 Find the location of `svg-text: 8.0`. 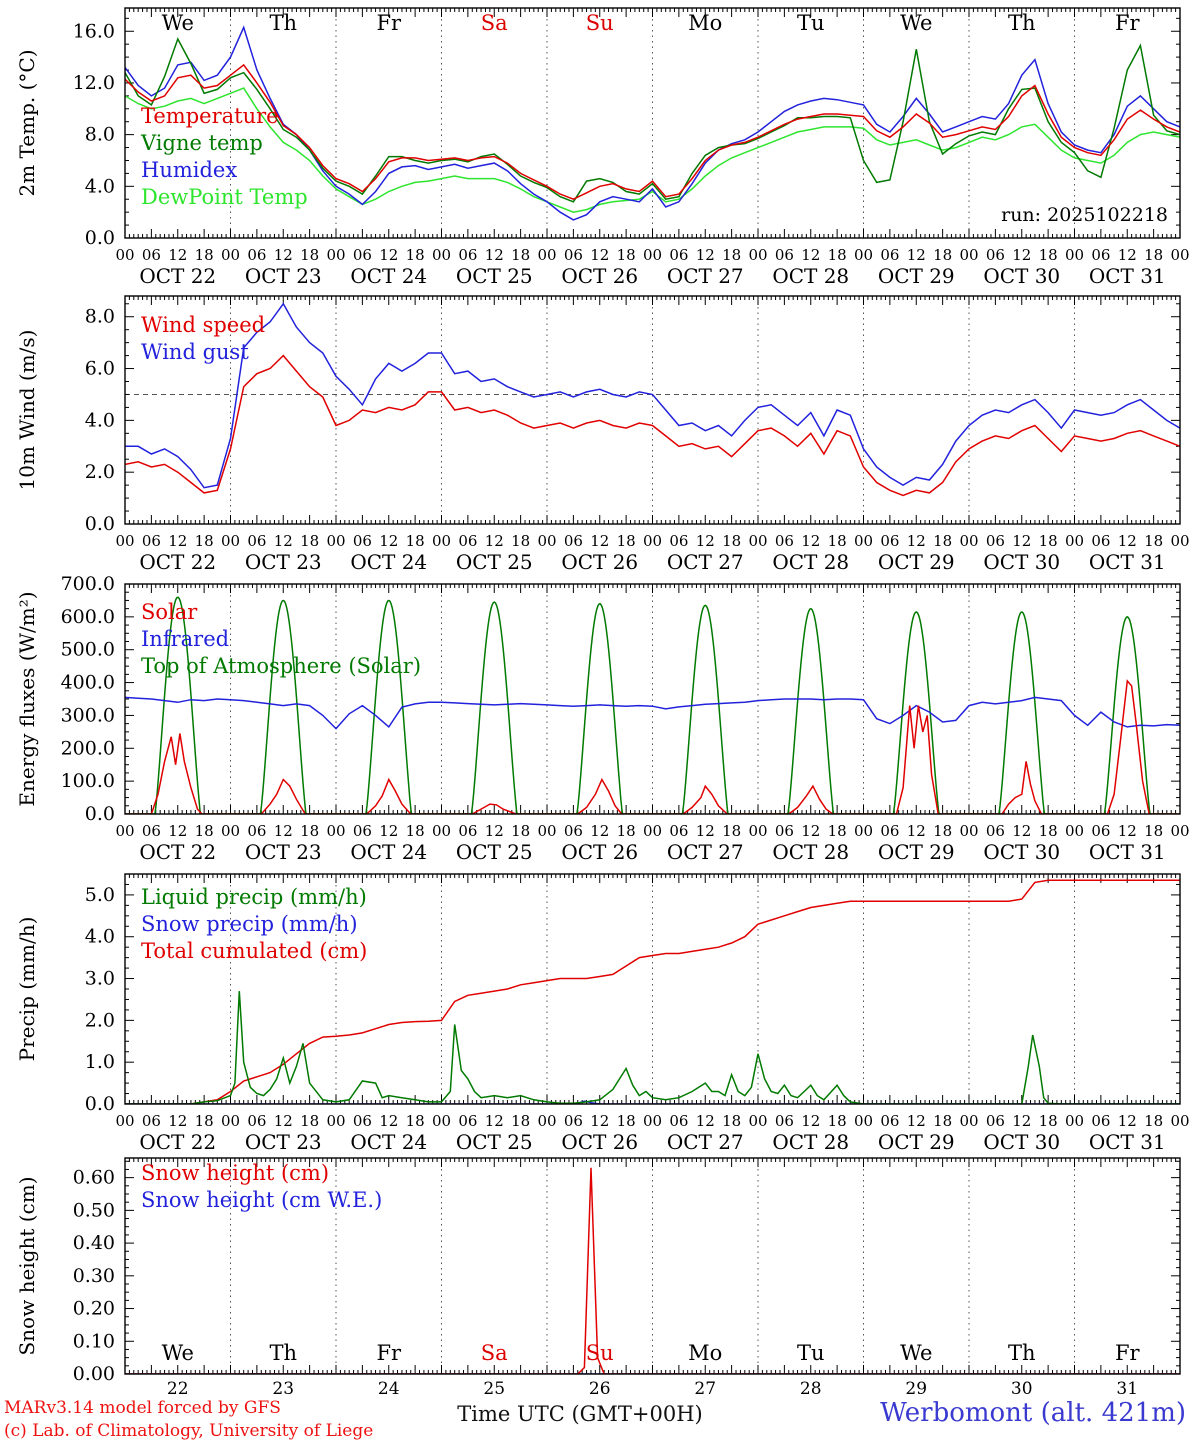

svg-text: 8.0 is located at coordinates (100, 135).